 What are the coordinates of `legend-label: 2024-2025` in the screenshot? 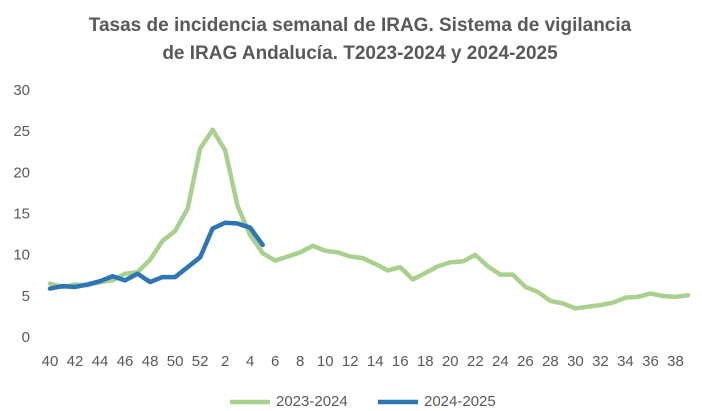 It's located at (460, 401).